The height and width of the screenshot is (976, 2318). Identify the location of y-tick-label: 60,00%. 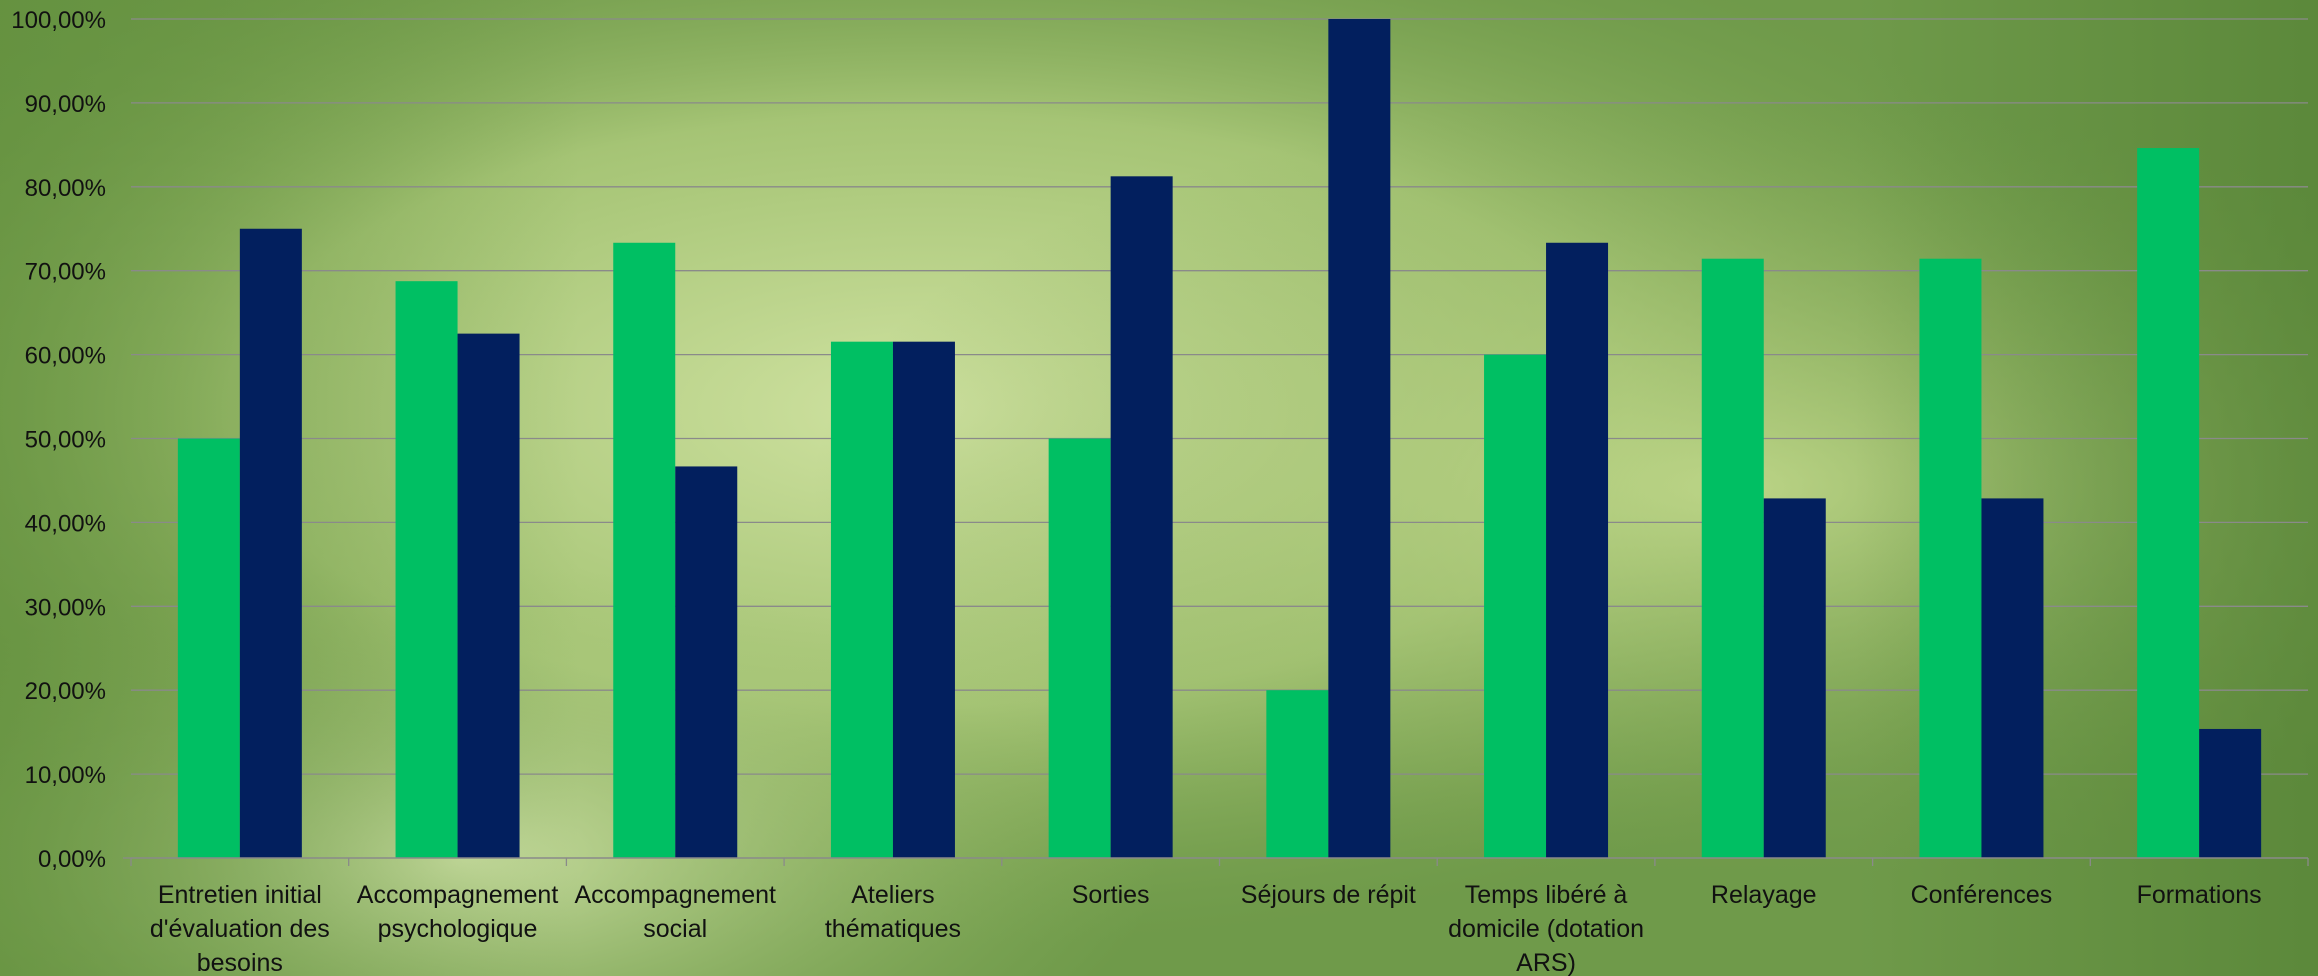
(65, 356).